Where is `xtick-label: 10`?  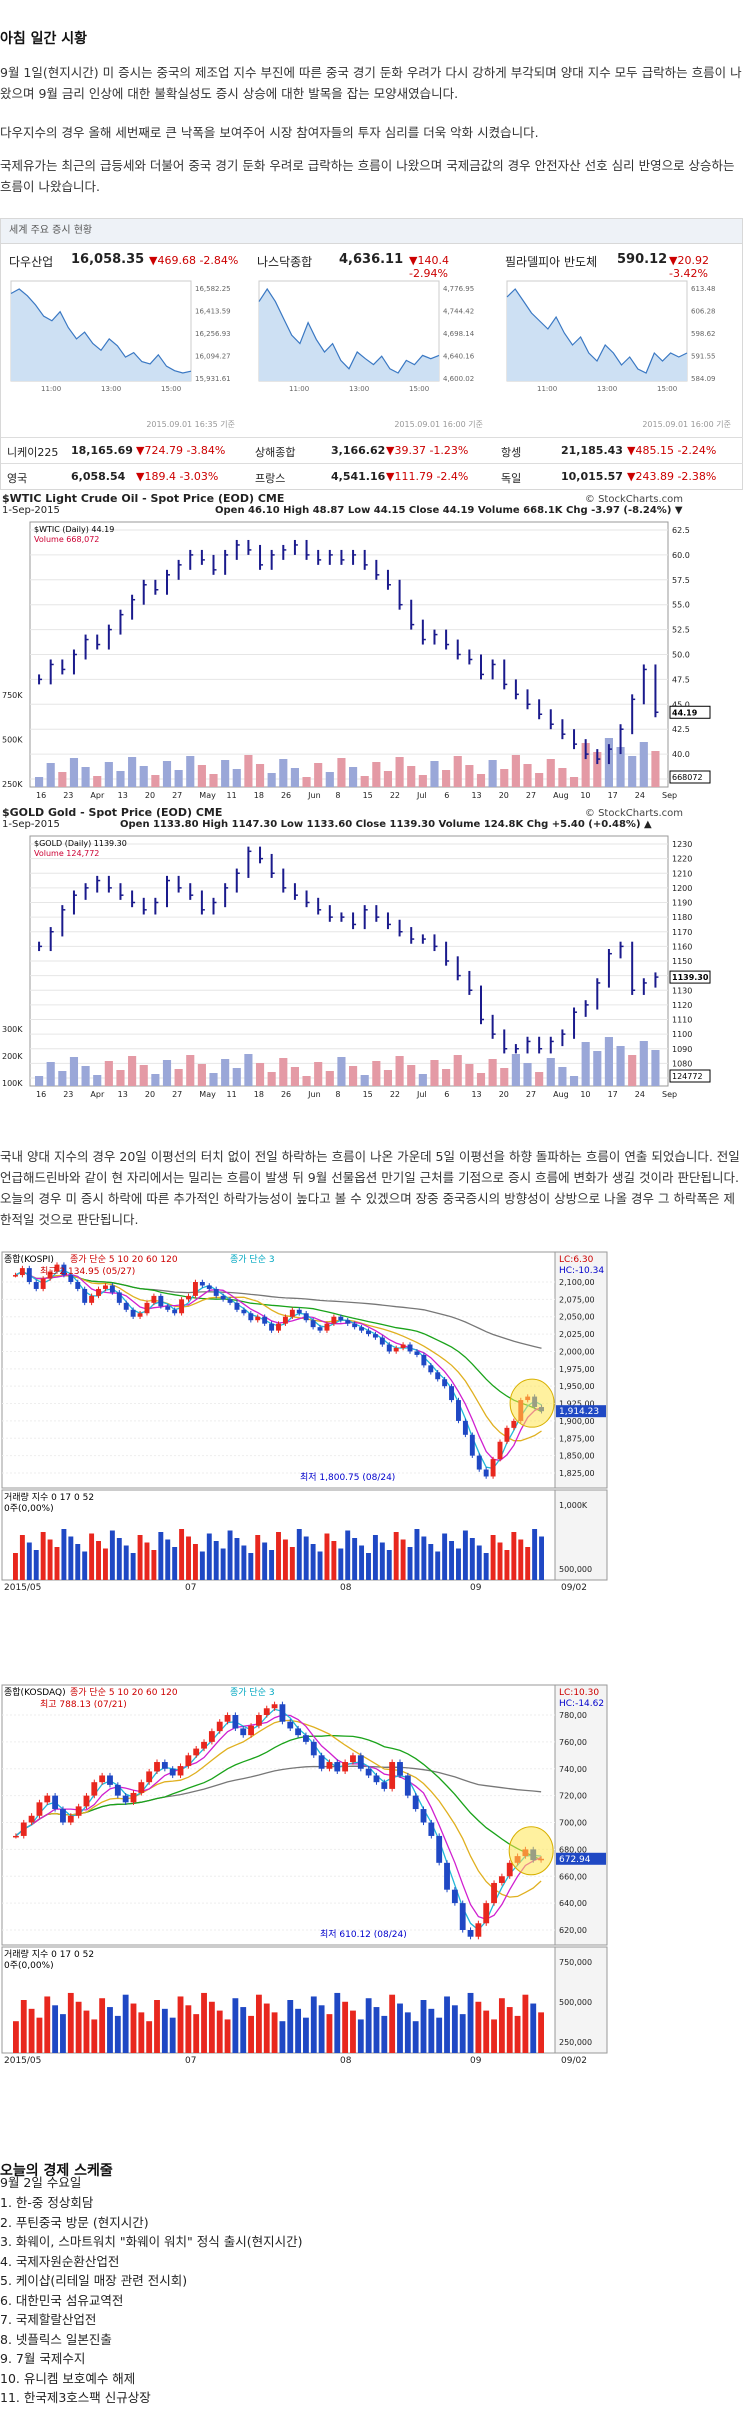 xtick-label: 10 is located at coordinates (585, 1094).